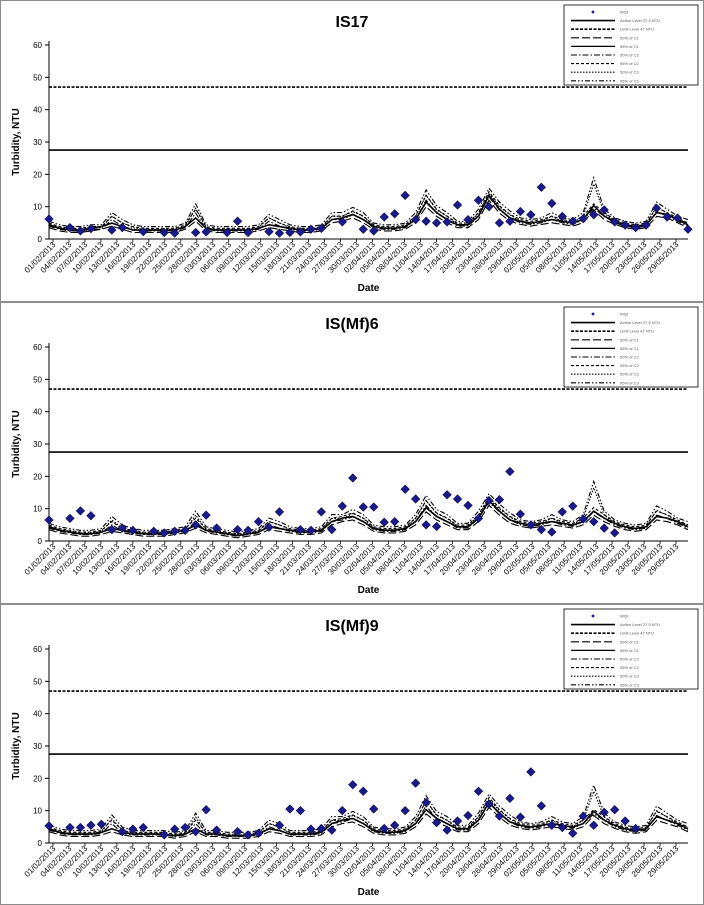  I want to click on y-tick-label: 60, so click(37, 649).